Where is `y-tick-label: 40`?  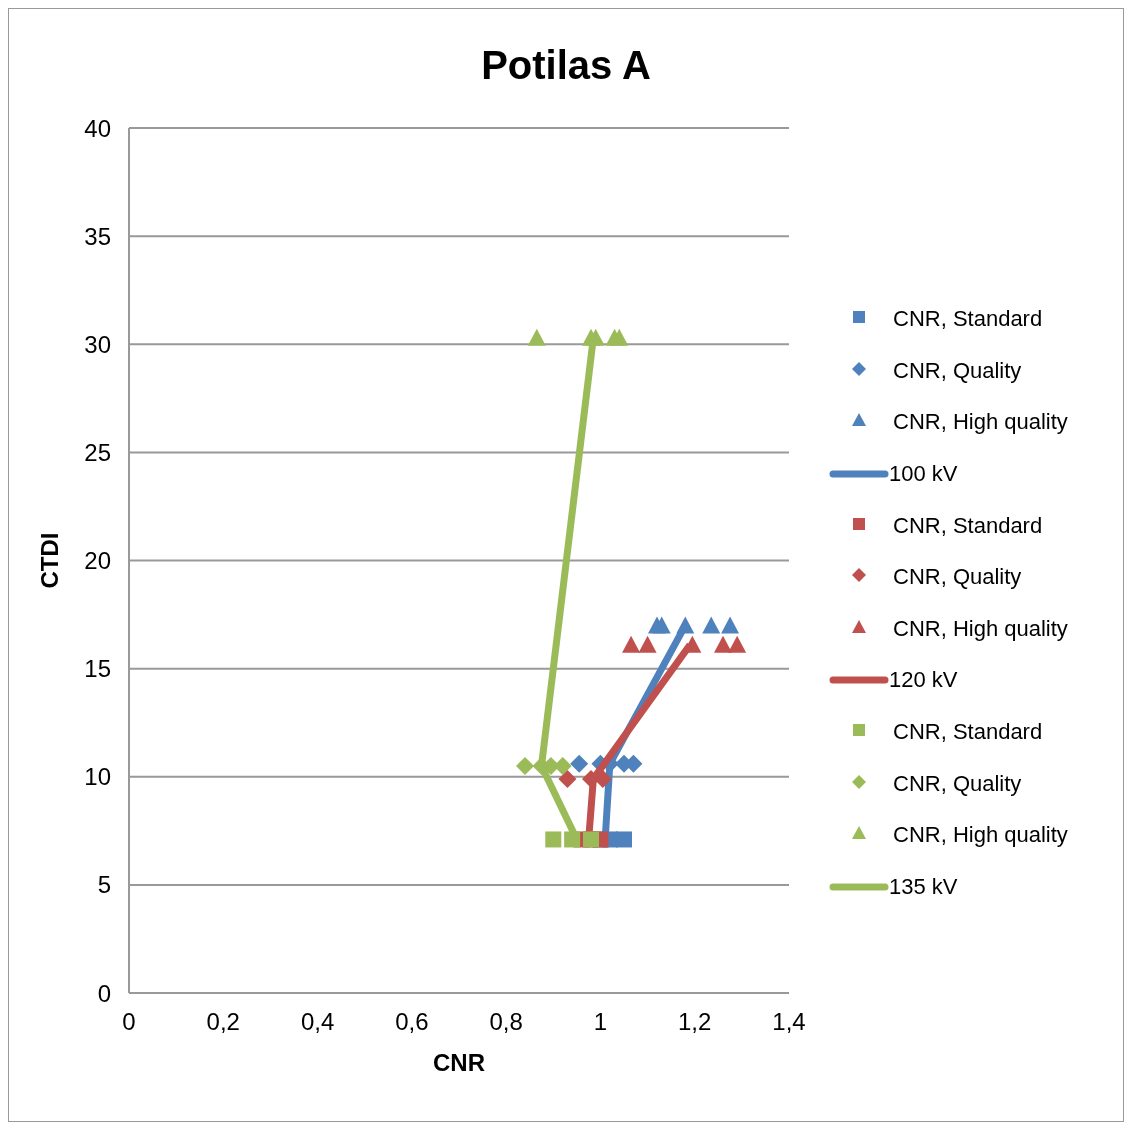
y-tick-label: 40 is located at coordinates (97, 128).